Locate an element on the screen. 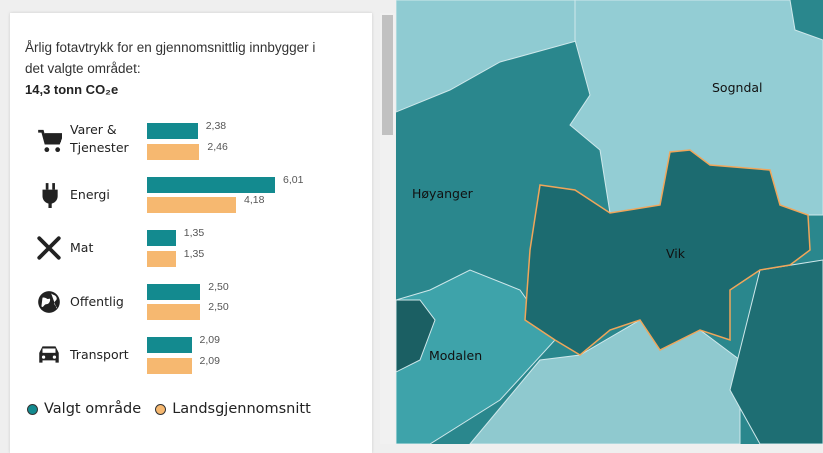  scrollbar is located at coordinates (387, 228).